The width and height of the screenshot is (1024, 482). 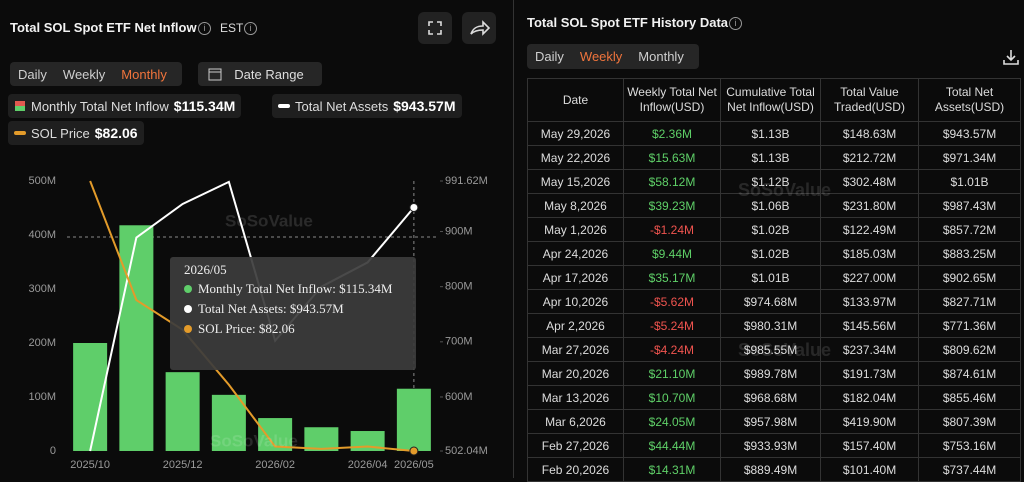 I want to click on tooltip-text: Total Net Assets: $943.57M, so click(x=271, y=308).